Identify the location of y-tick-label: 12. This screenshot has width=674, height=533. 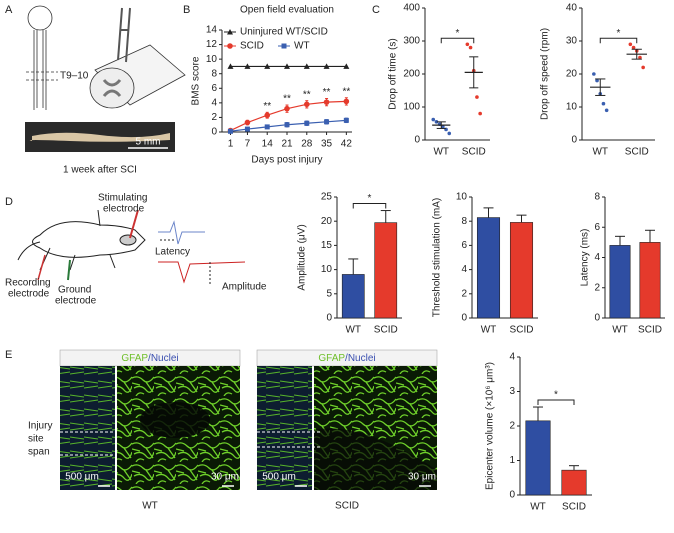
(212, 44).